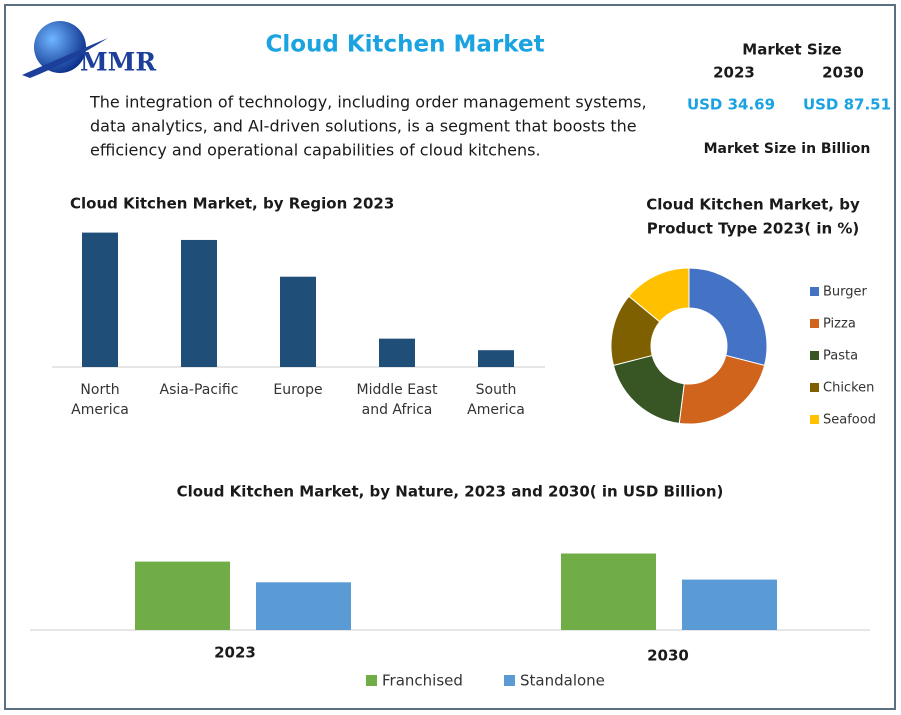  Describe the element at coordinates (839, 324) in the screenshot. I see `legend-label: Pizza` at that location.